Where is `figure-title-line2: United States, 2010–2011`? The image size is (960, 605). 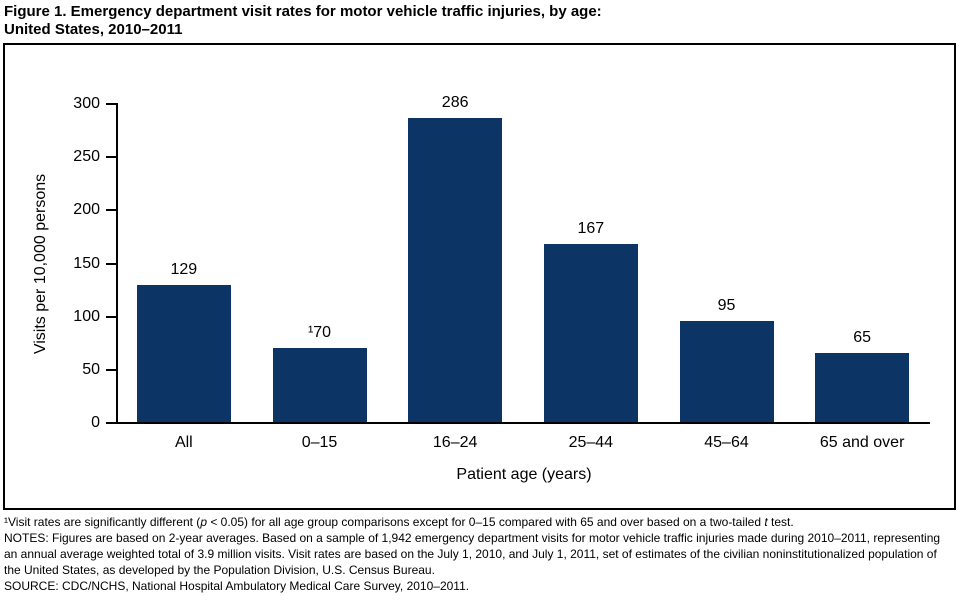 figure-title-line2: United States, 2010–2011 is located at coordinates (93, 29).